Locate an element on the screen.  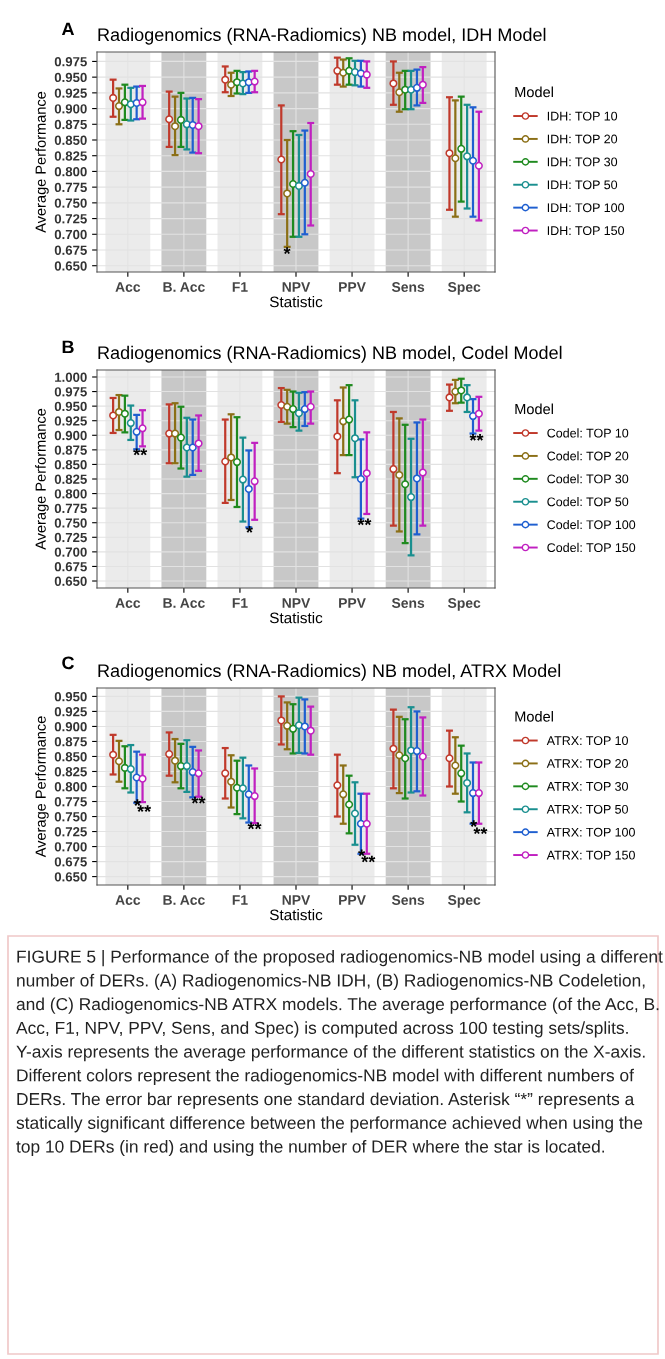
legend-label: IDH: TOP 100 is located at coordinates (586, 208).